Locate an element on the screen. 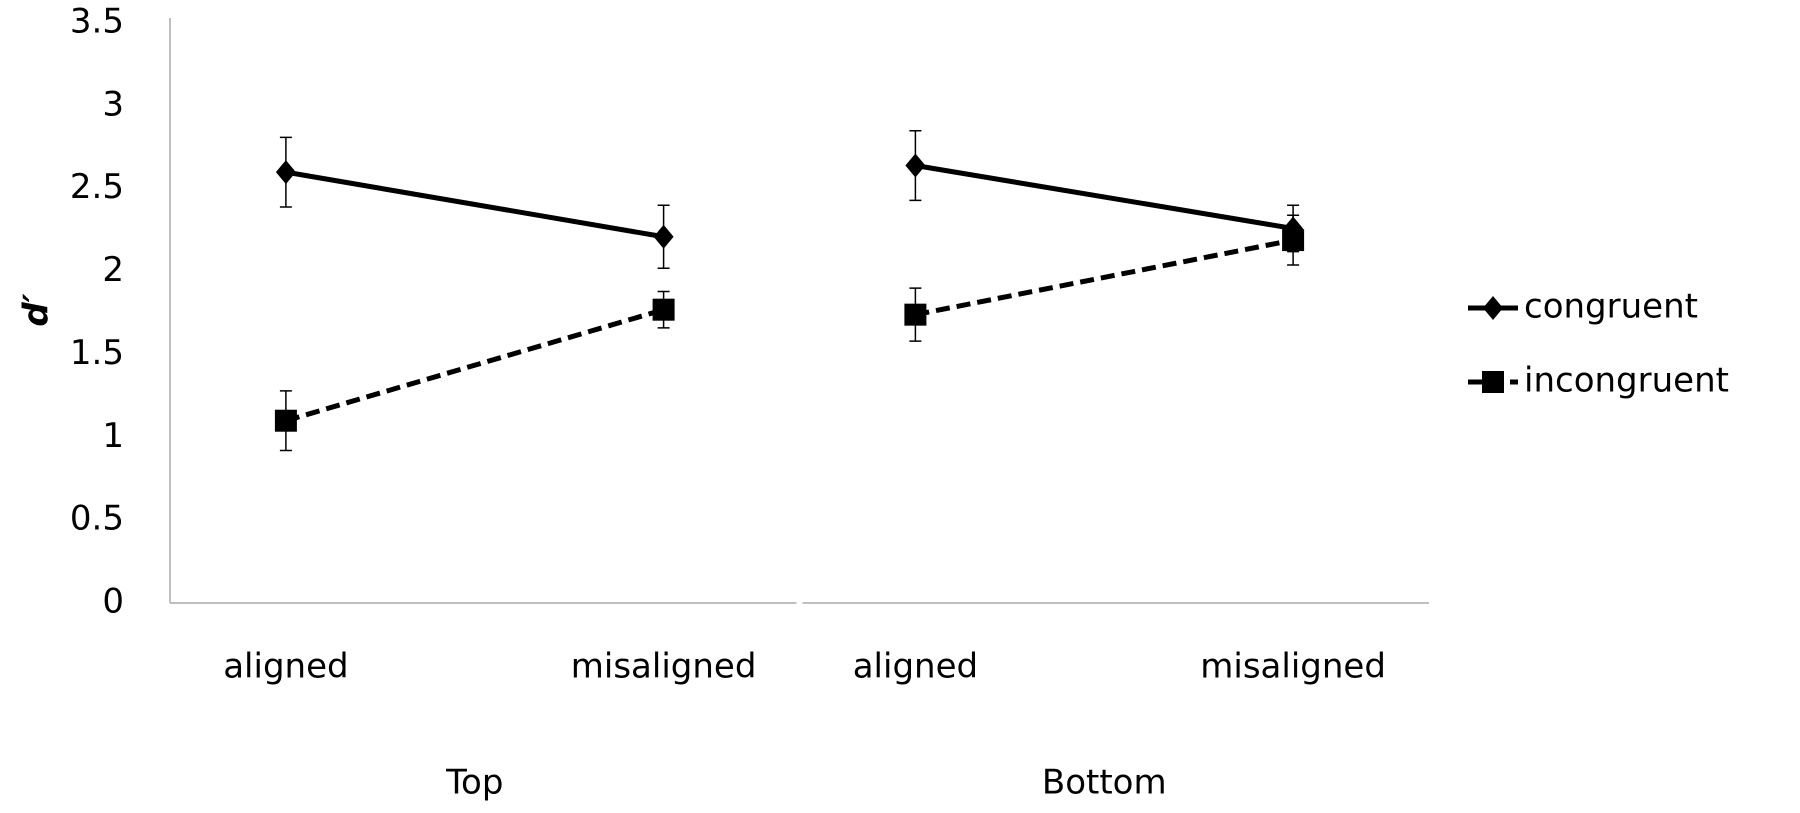 Image resolution: width=1800 pixels, height=813 pixels. y-tick-label: 3.5 is located at coordinates (97, 22).